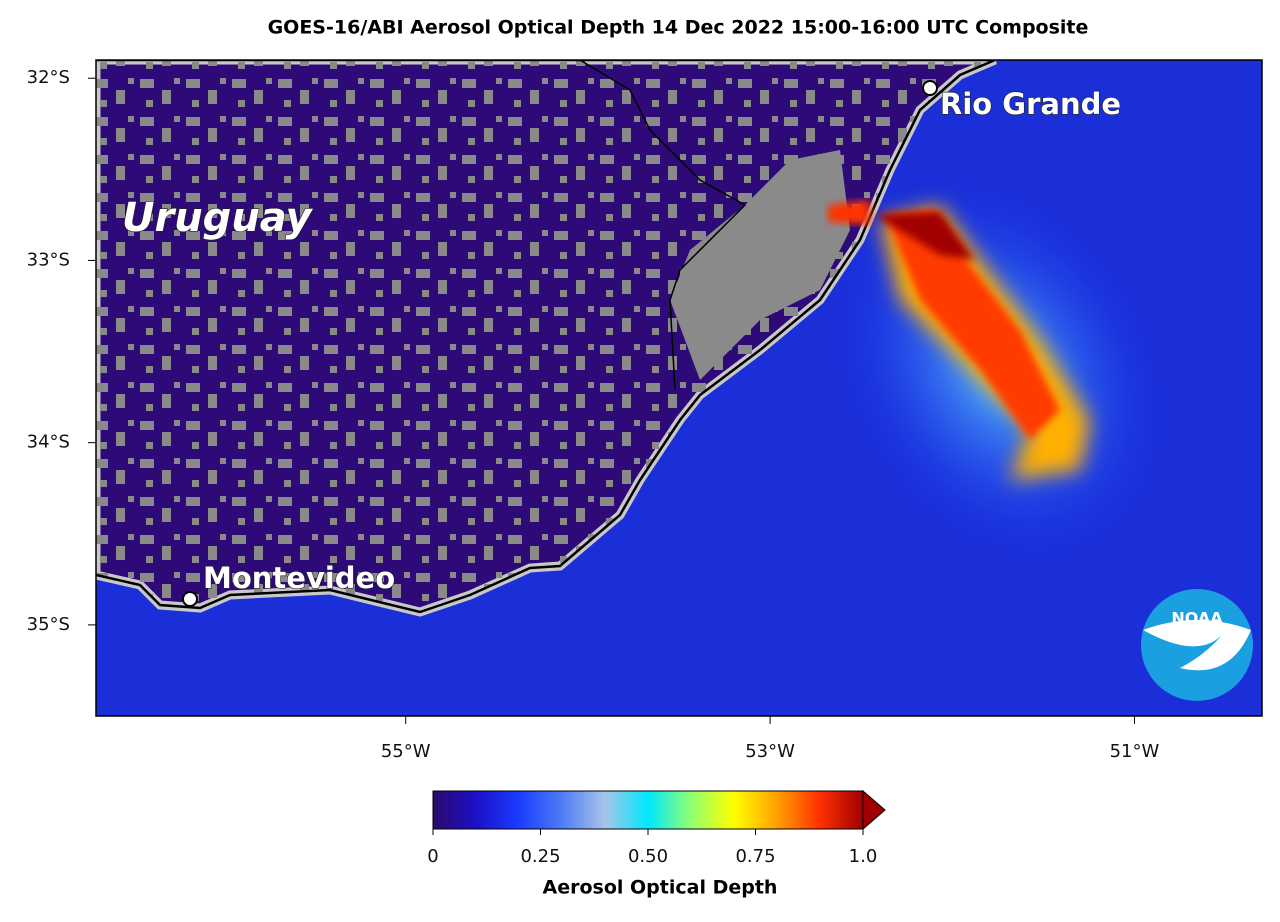  I want to click on colorbar-extend, so click(874, 810).